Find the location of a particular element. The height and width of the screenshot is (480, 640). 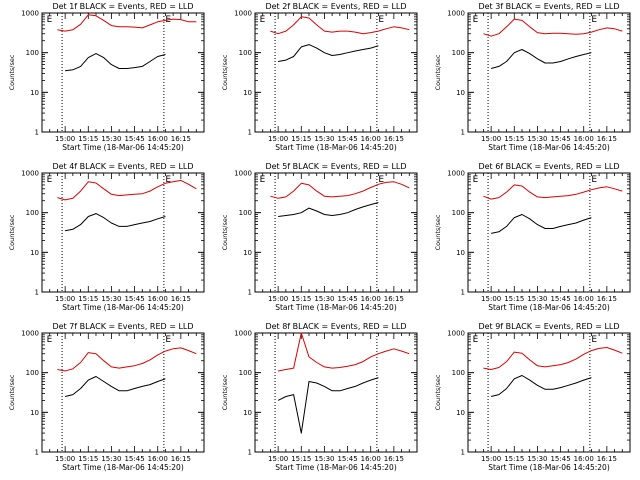

panel-title: Det 6f BLACK = Events, RED = LLD is located at coordinates (548, 166).